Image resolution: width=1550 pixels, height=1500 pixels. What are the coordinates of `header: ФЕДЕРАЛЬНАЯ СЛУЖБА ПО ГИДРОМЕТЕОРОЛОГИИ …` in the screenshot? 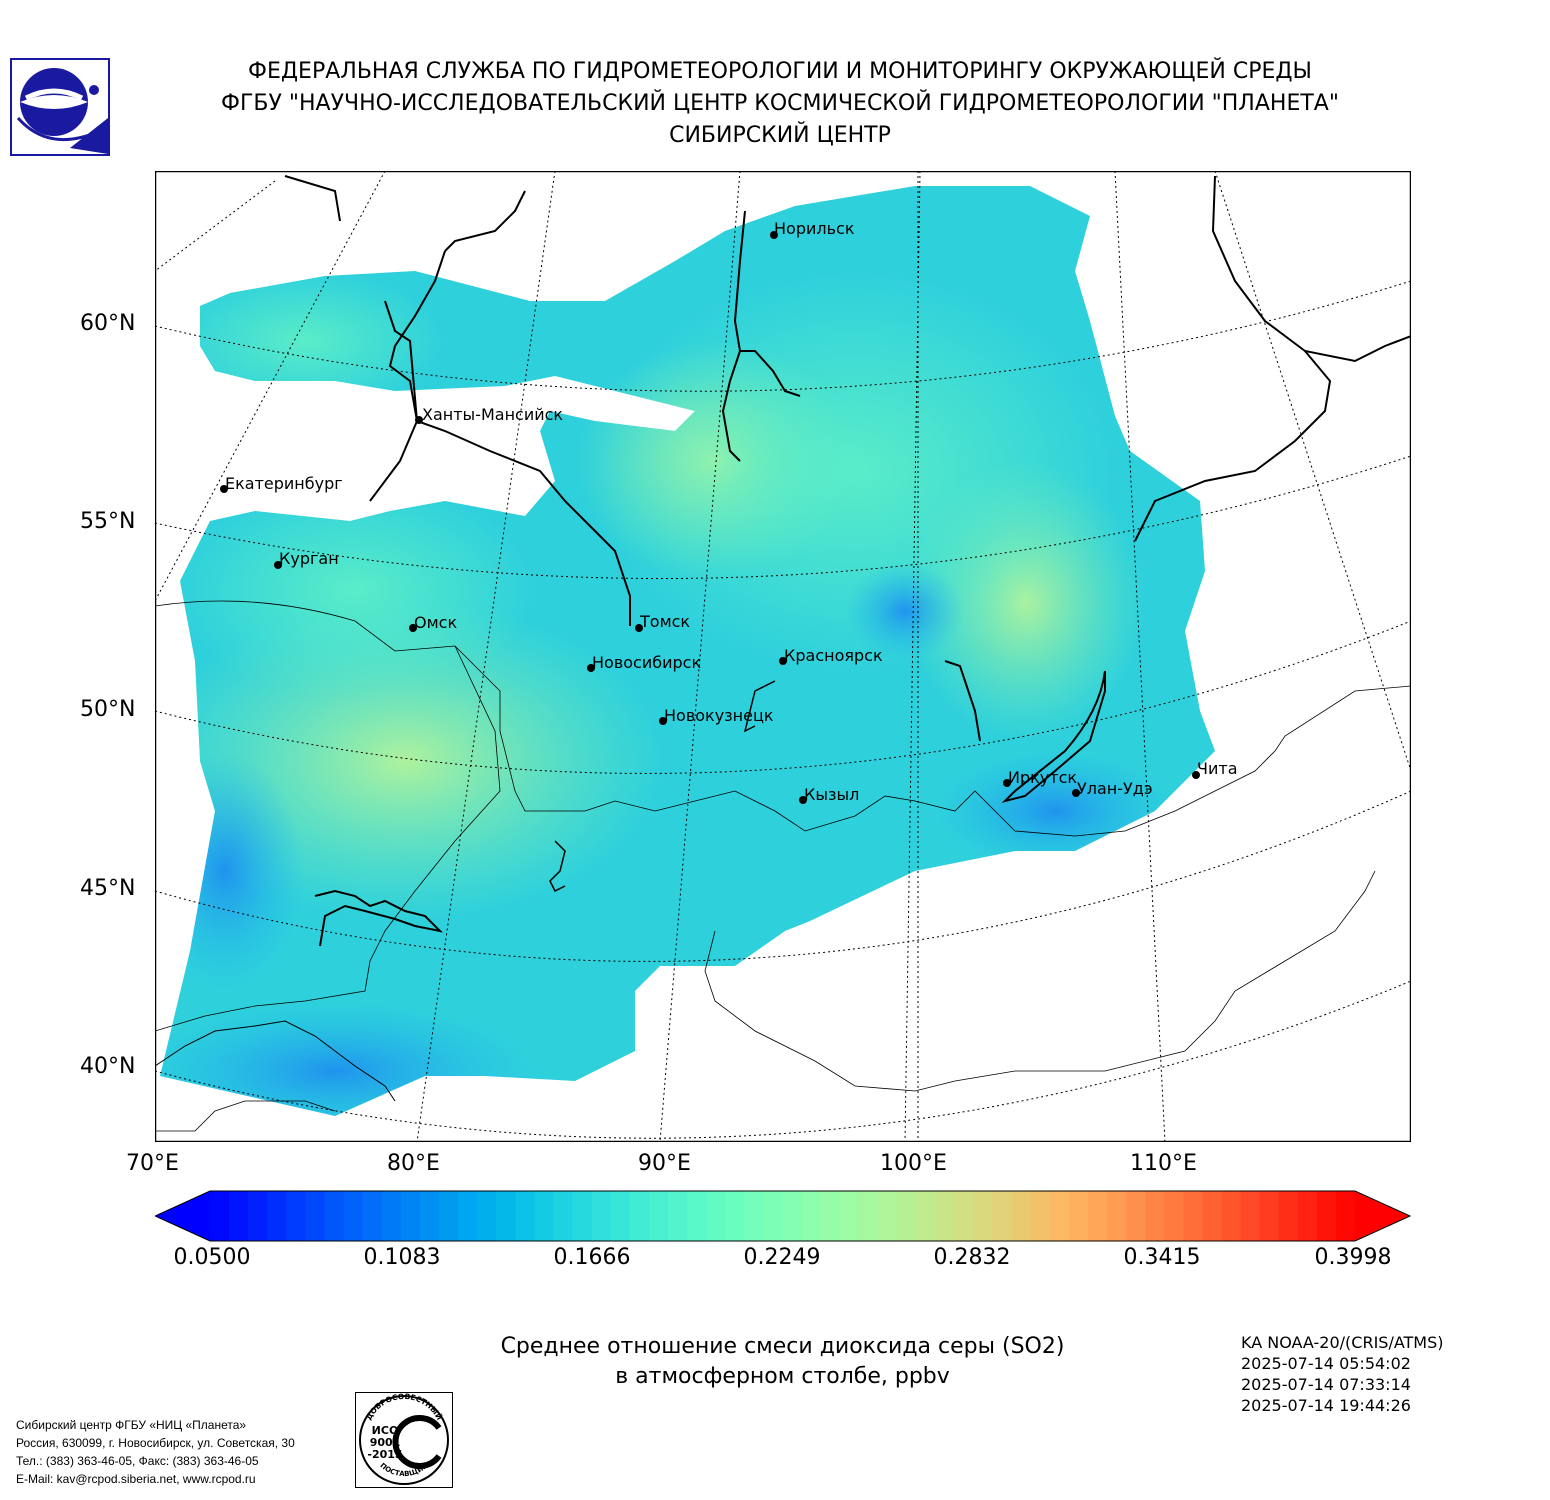 It's located at (780, 104).